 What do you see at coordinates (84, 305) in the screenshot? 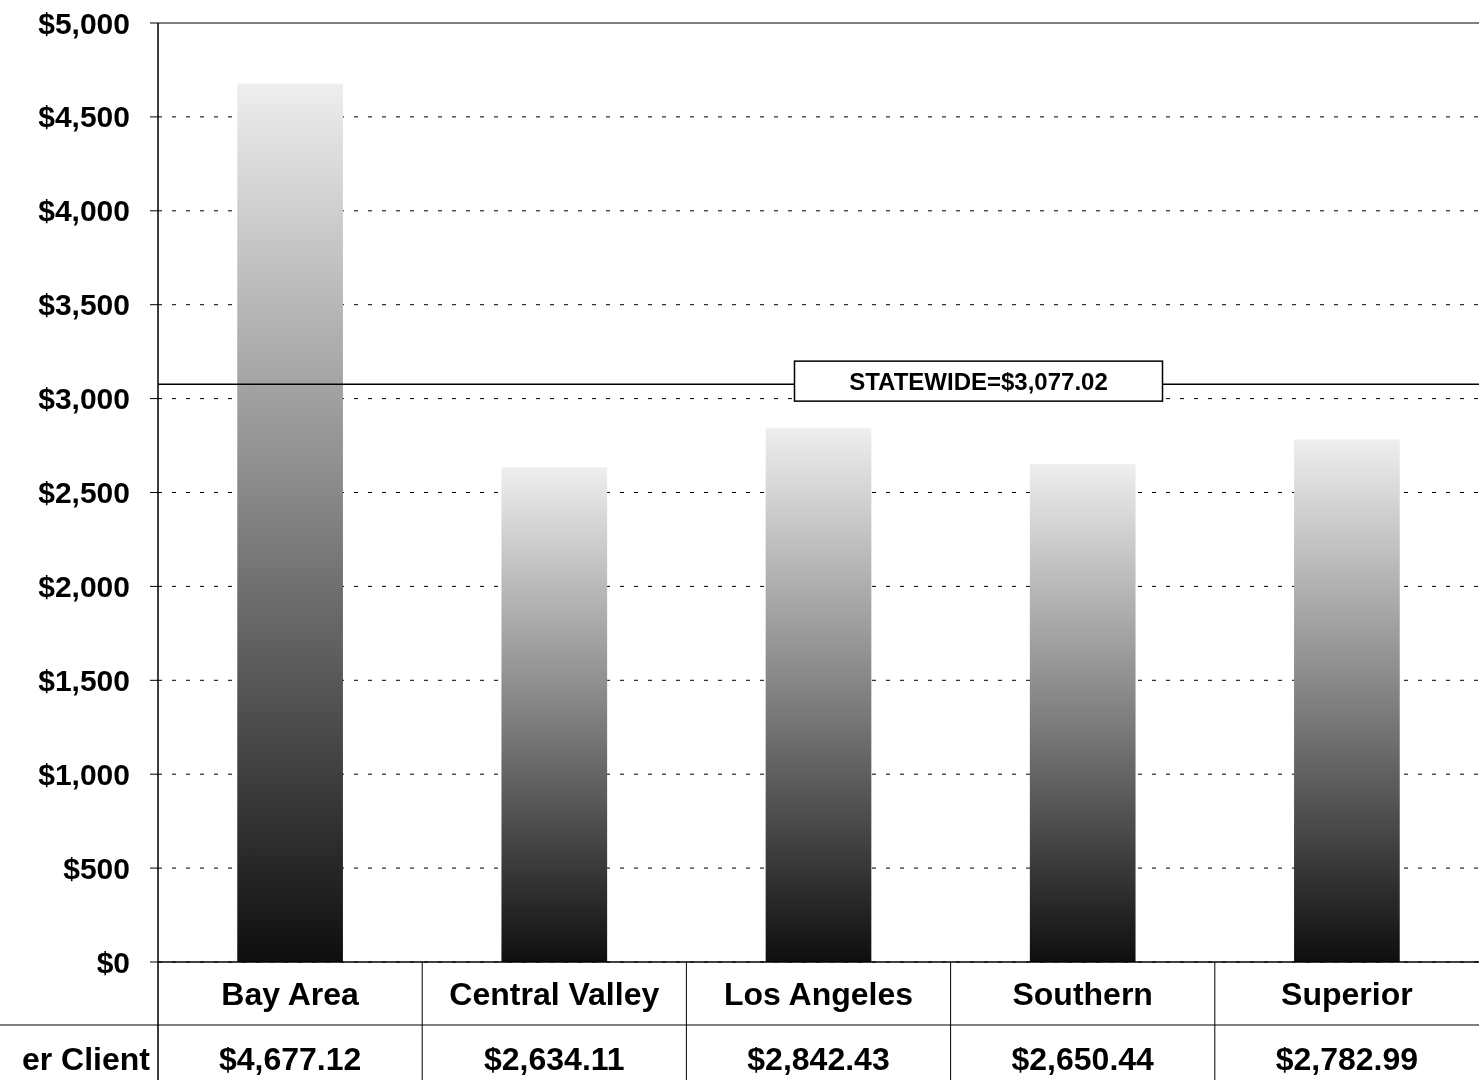
I see `y-tick-label: $3,500` at bounding box center [84, 305].